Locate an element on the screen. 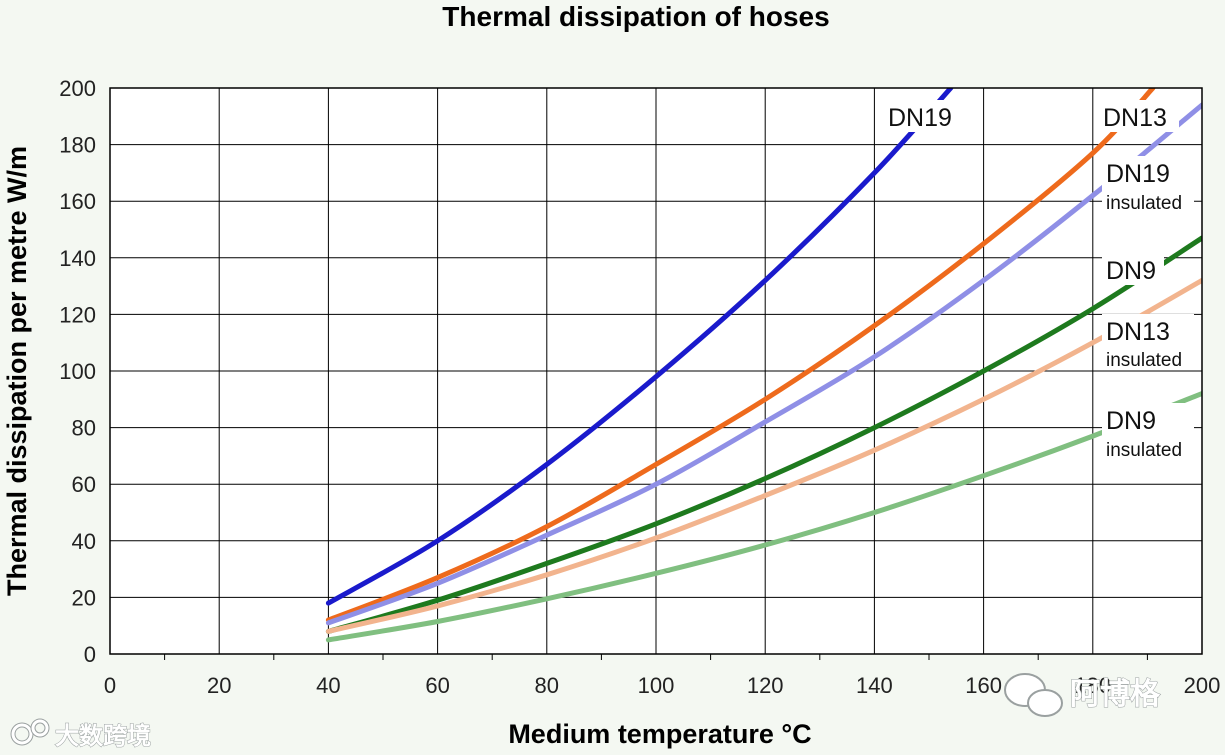  watermark-logo-icon is located at coordinates (30, 732).